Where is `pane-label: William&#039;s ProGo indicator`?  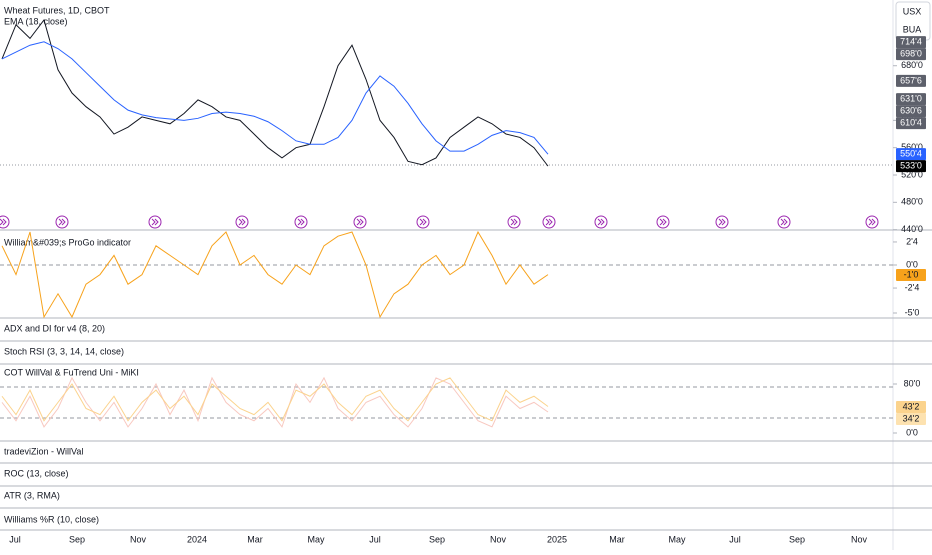 pane-label: William&#039;s ProGo indicator is located at coordinates (67, 242).